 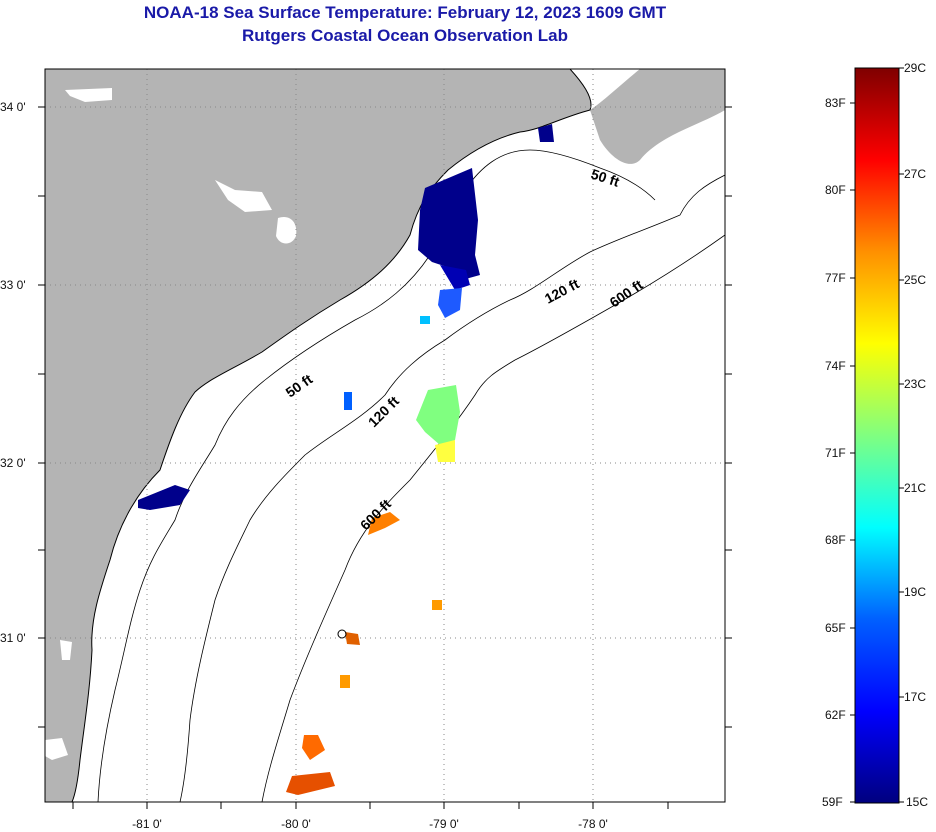 What do you see at coordinates (147, 824) in the screenshot?
I see `lon-label-81: -81 0'` at bounding box center [147, 824].